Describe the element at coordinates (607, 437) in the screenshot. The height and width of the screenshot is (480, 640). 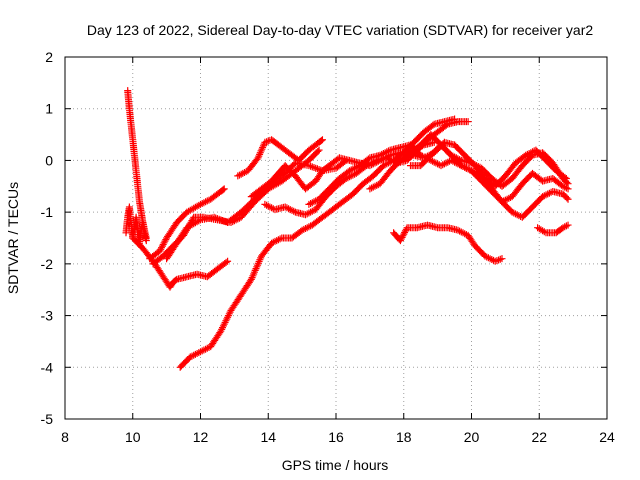
I see `x-tick-label: 24` at that location.